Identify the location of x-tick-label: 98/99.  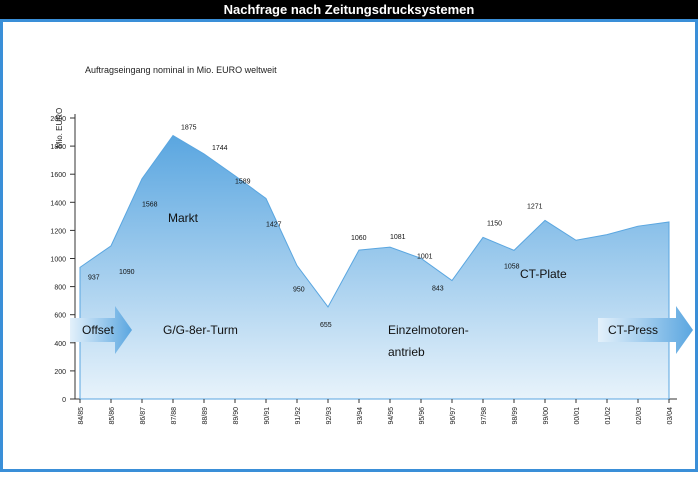
(515, 416).